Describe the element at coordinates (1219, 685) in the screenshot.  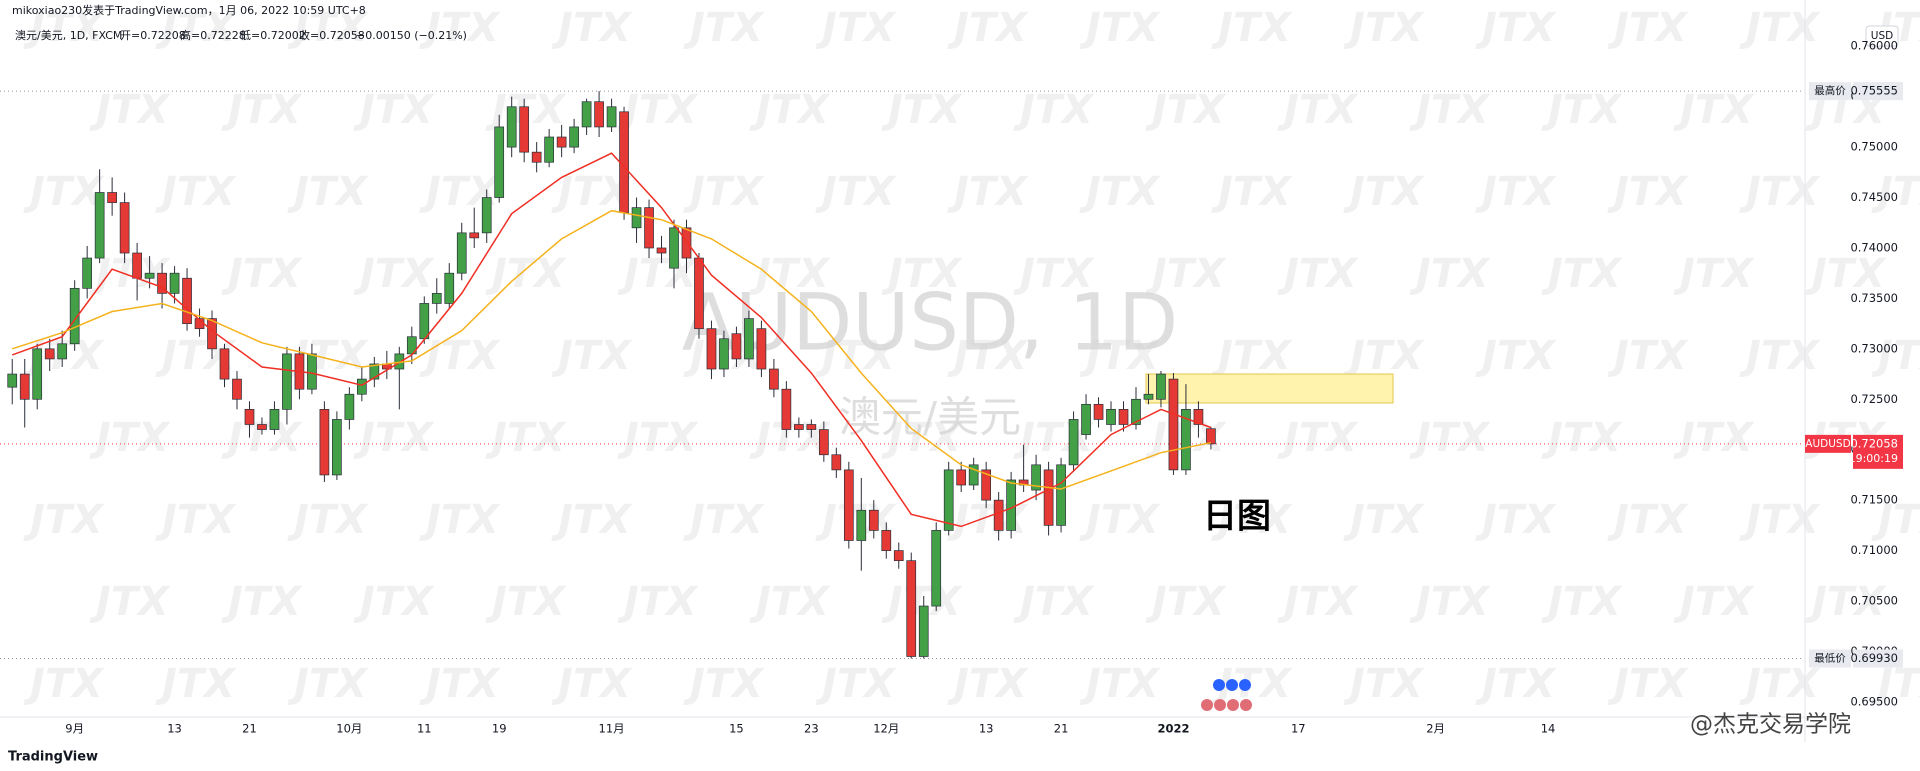
I see `event-icon` at that location.